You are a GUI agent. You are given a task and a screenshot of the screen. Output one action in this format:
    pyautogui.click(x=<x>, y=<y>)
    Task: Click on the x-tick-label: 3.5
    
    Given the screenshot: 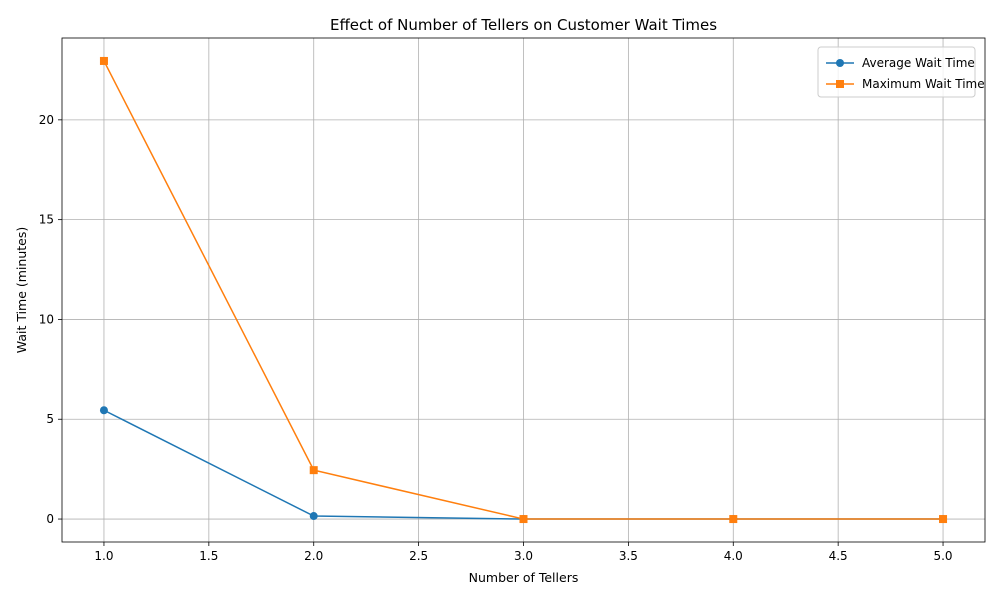 What is the action you would take?
    pyautogui.click(x=628, y=556)
    